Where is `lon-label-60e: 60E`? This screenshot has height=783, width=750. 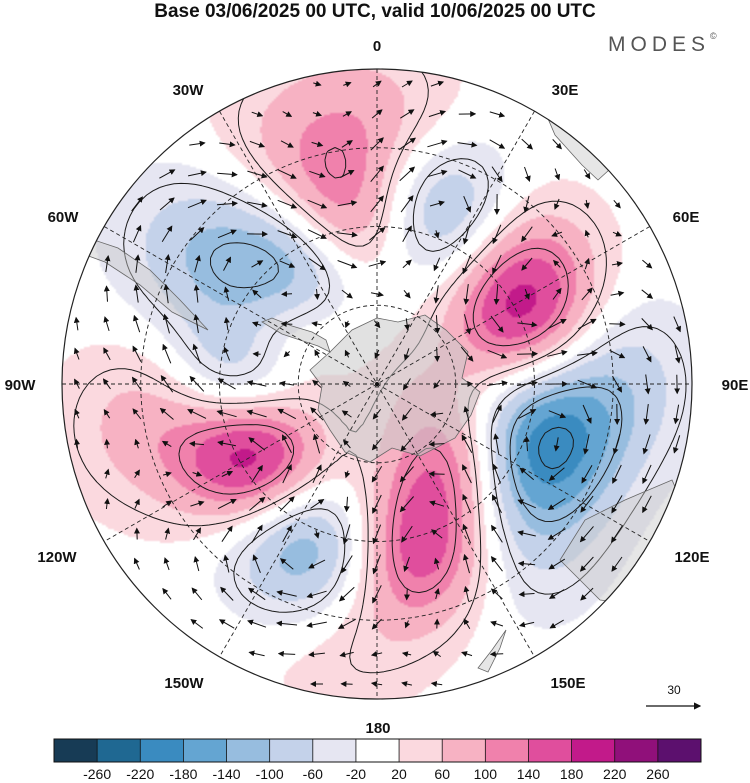
lon-label-60e: 60E is located at coordinates (686, 217).